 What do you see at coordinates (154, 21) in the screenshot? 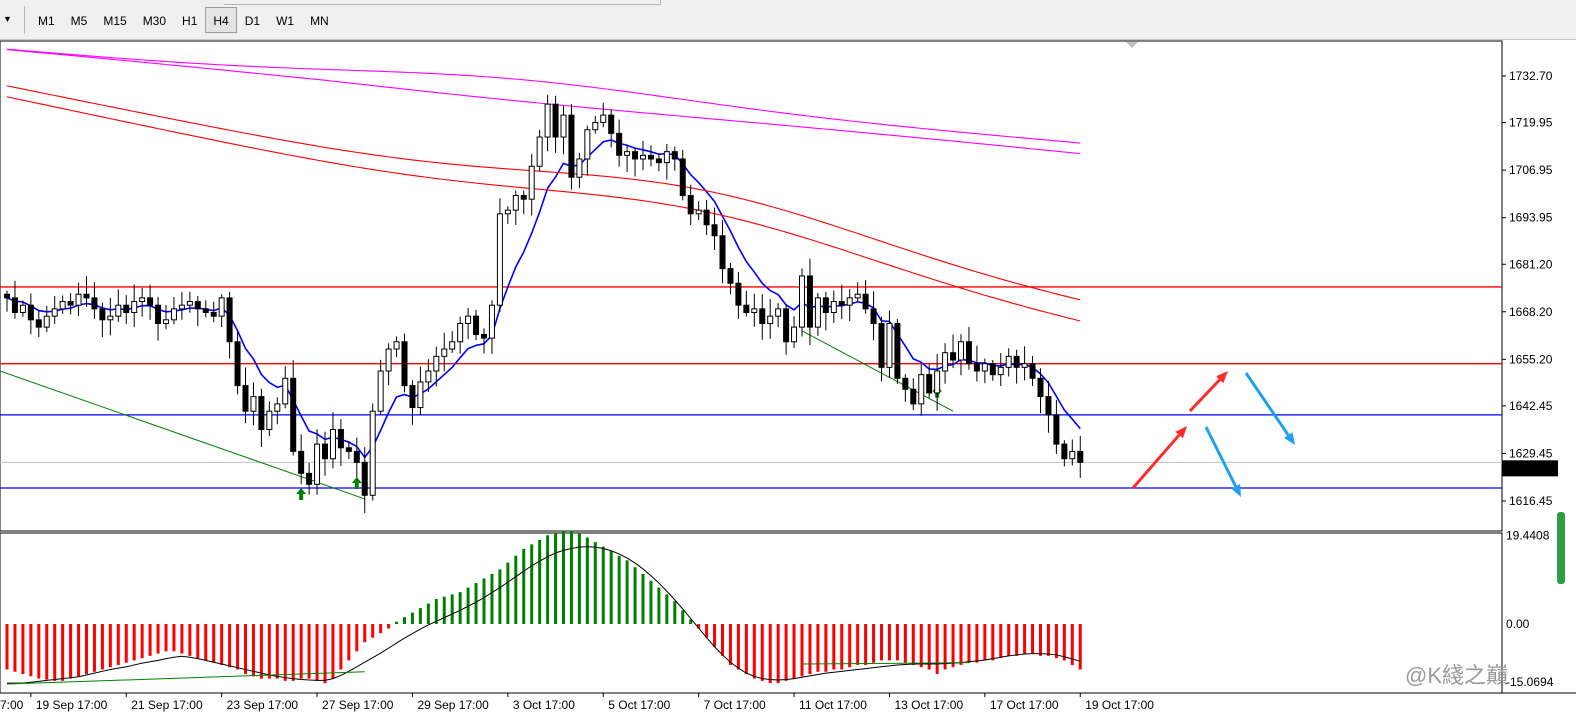
I see `timeframe-m30-button: M30` at bounding box center [154, 21].